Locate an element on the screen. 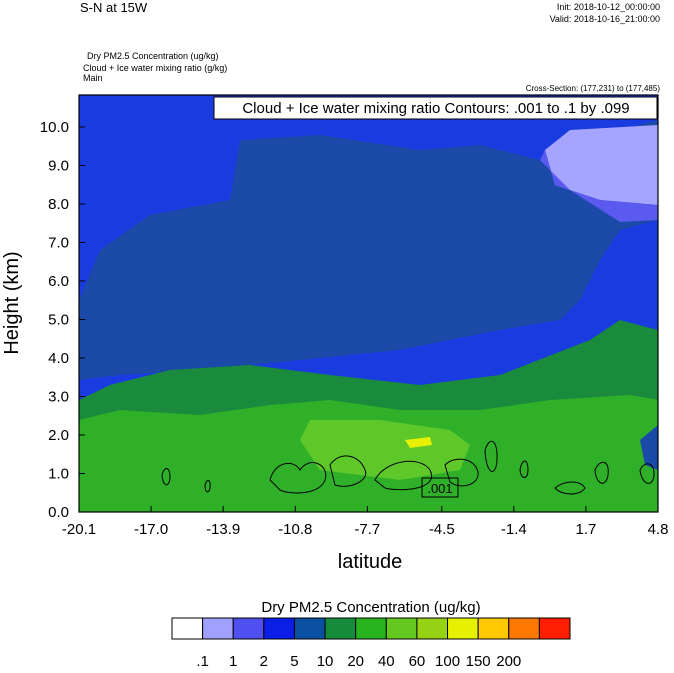 The width and height of the screenshot is (674, 673). cross-section: Cross-Section: (177,231) to (177,485) is located at coordinates (593, 88).